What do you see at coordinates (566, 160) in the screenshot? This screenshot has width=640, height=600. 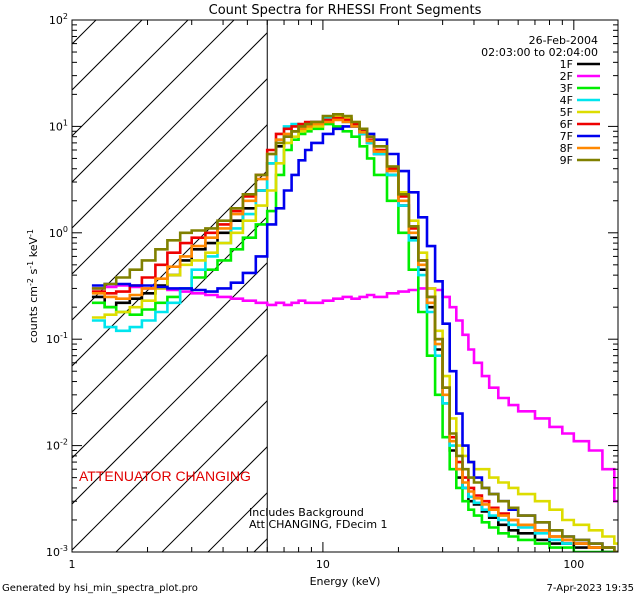 I see `legend-label-9F: 9F` at bounding box center [566, 160].